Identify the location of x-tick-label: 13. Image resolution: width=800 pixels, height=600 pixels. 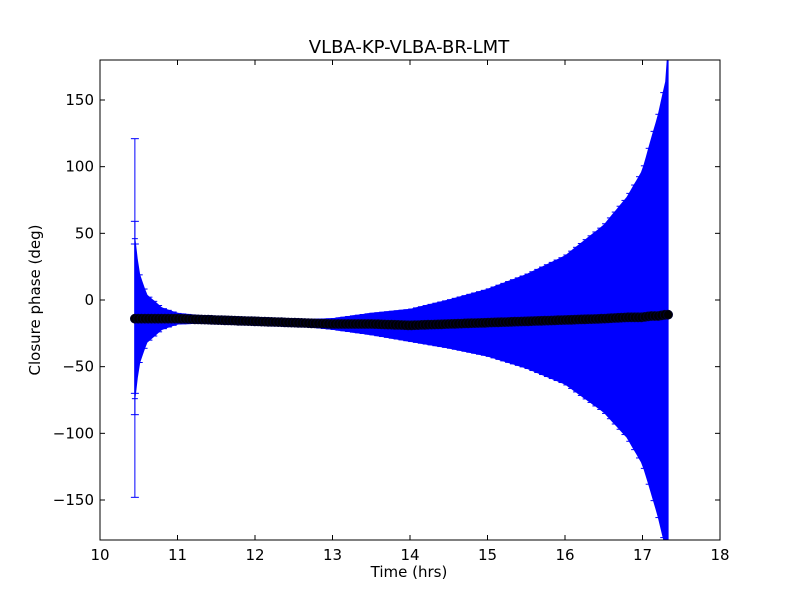
(332, 555).